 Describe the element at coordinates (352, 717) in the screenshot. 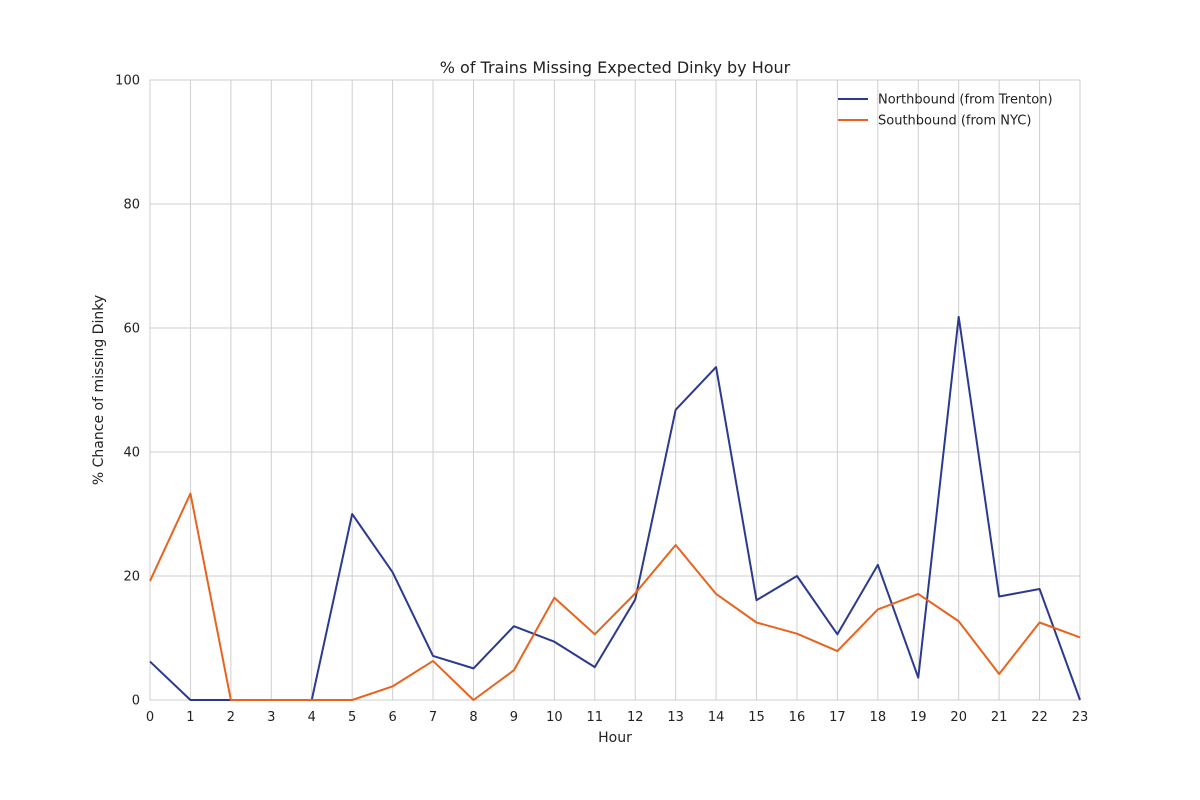

I see `x-tick-label: 5` at that location.